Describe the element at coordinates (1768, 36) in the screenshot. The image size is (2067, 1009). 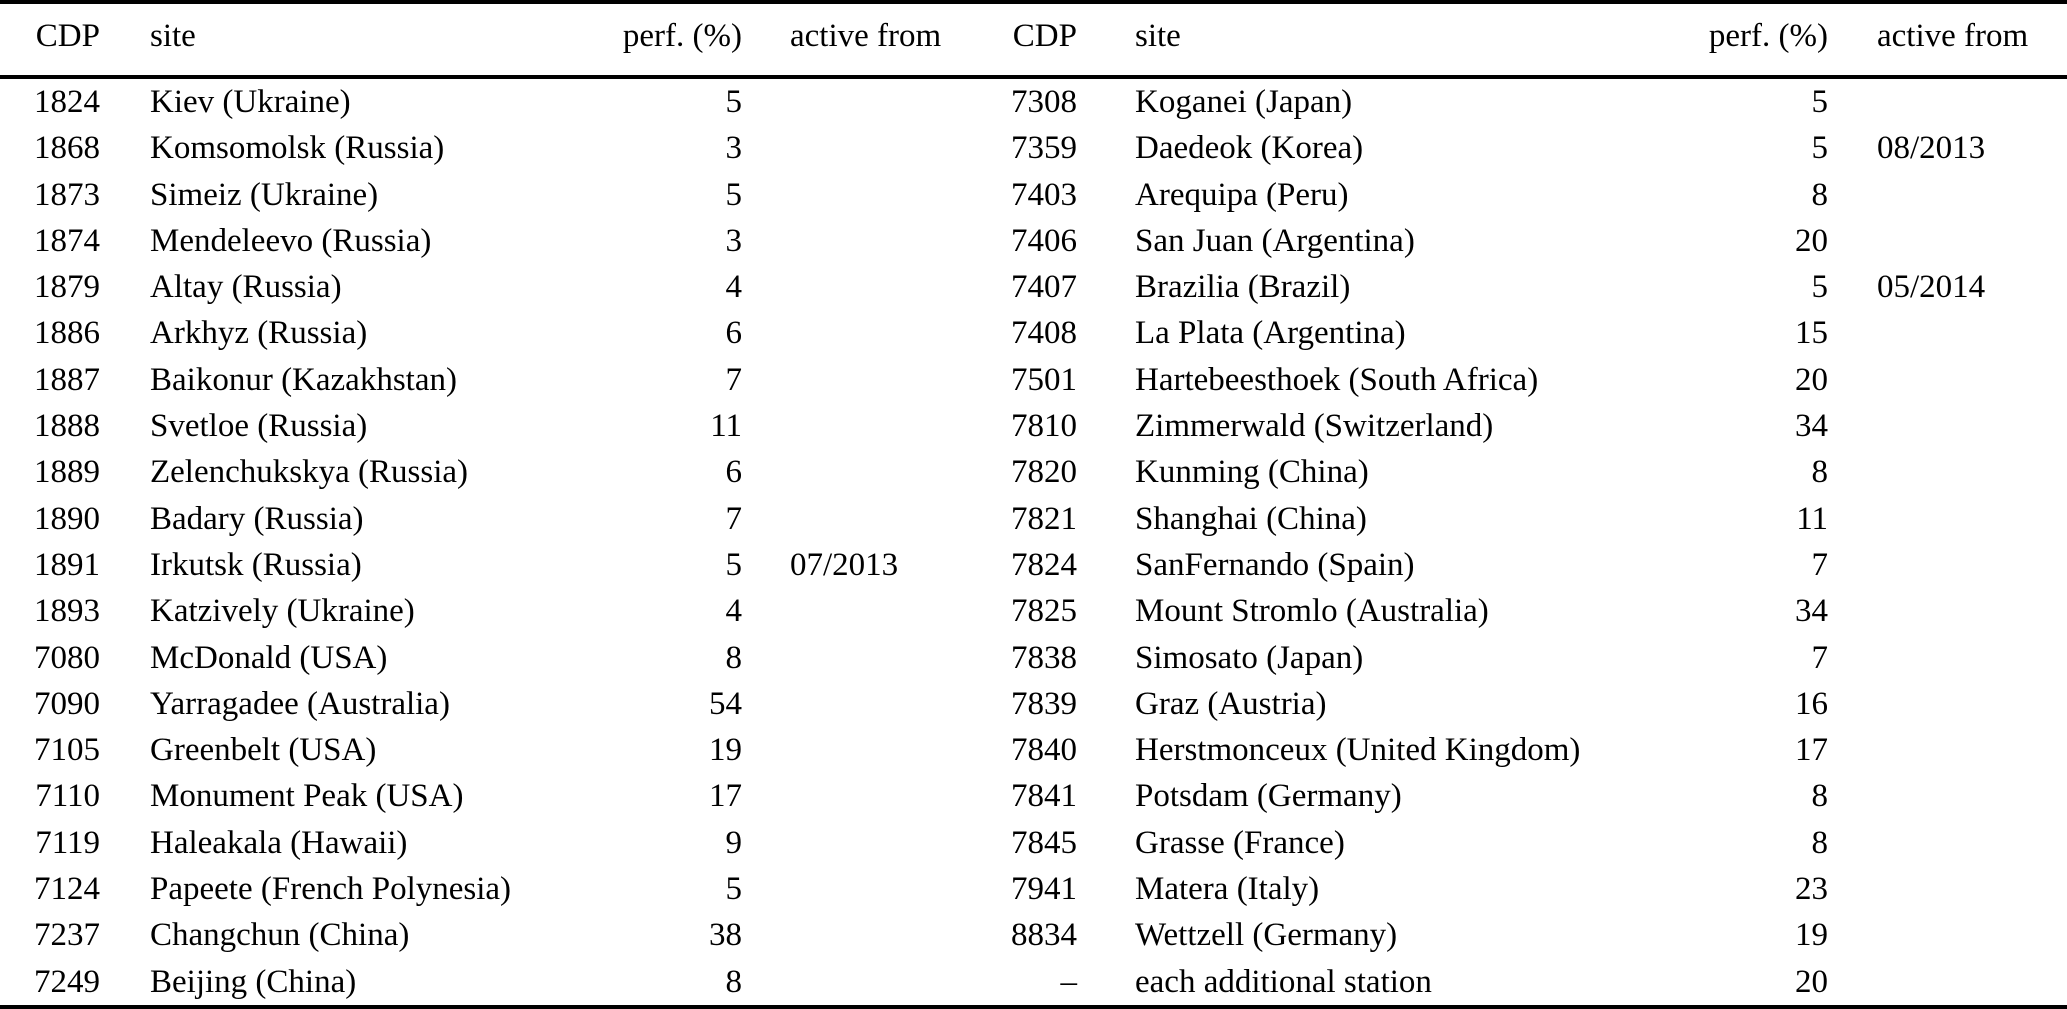
I see `header-perf-right: perf. (%)` at that location.